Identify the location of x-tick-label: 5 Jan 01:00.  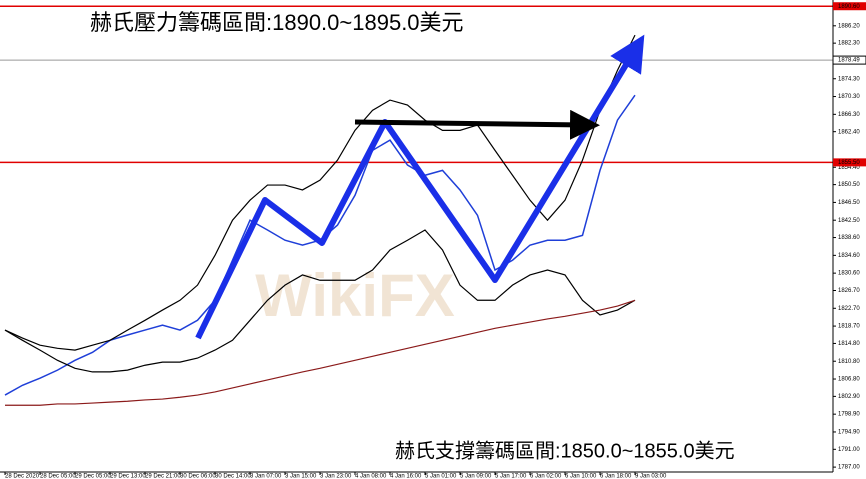
(441, 476).